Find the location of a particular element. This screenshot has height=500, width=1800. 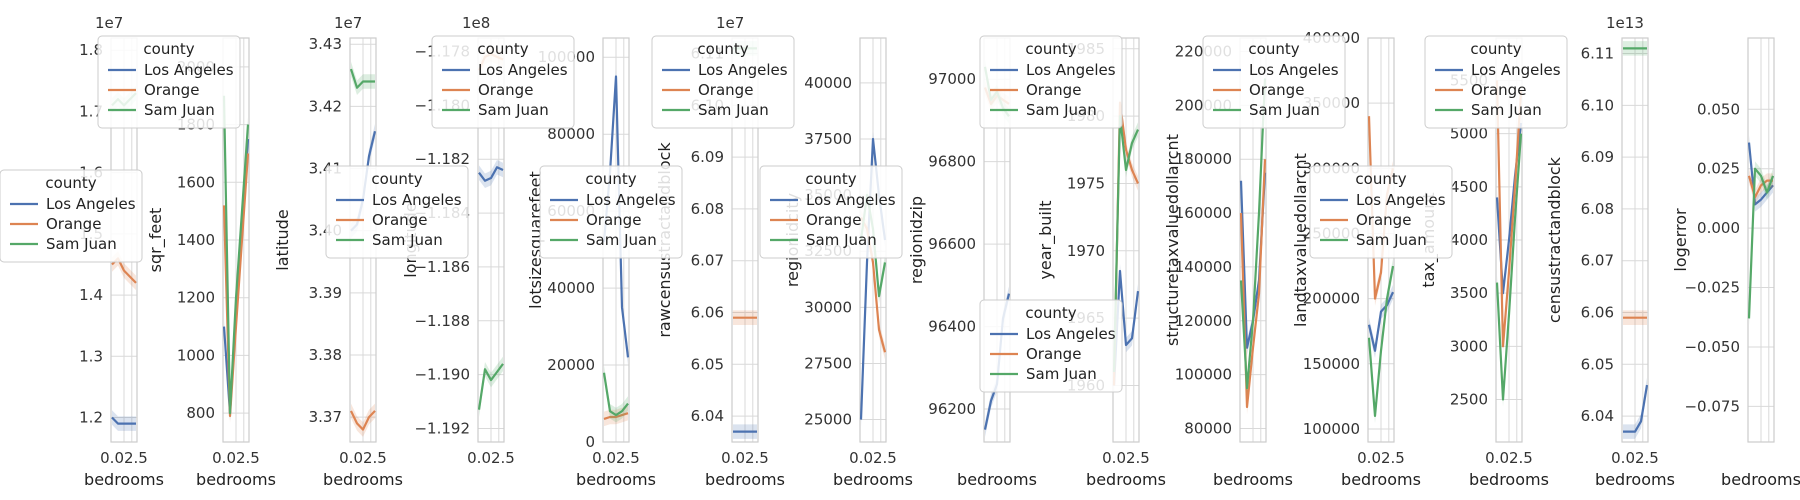

y-tick-label: 96800 is located at coordinates (952, 162).